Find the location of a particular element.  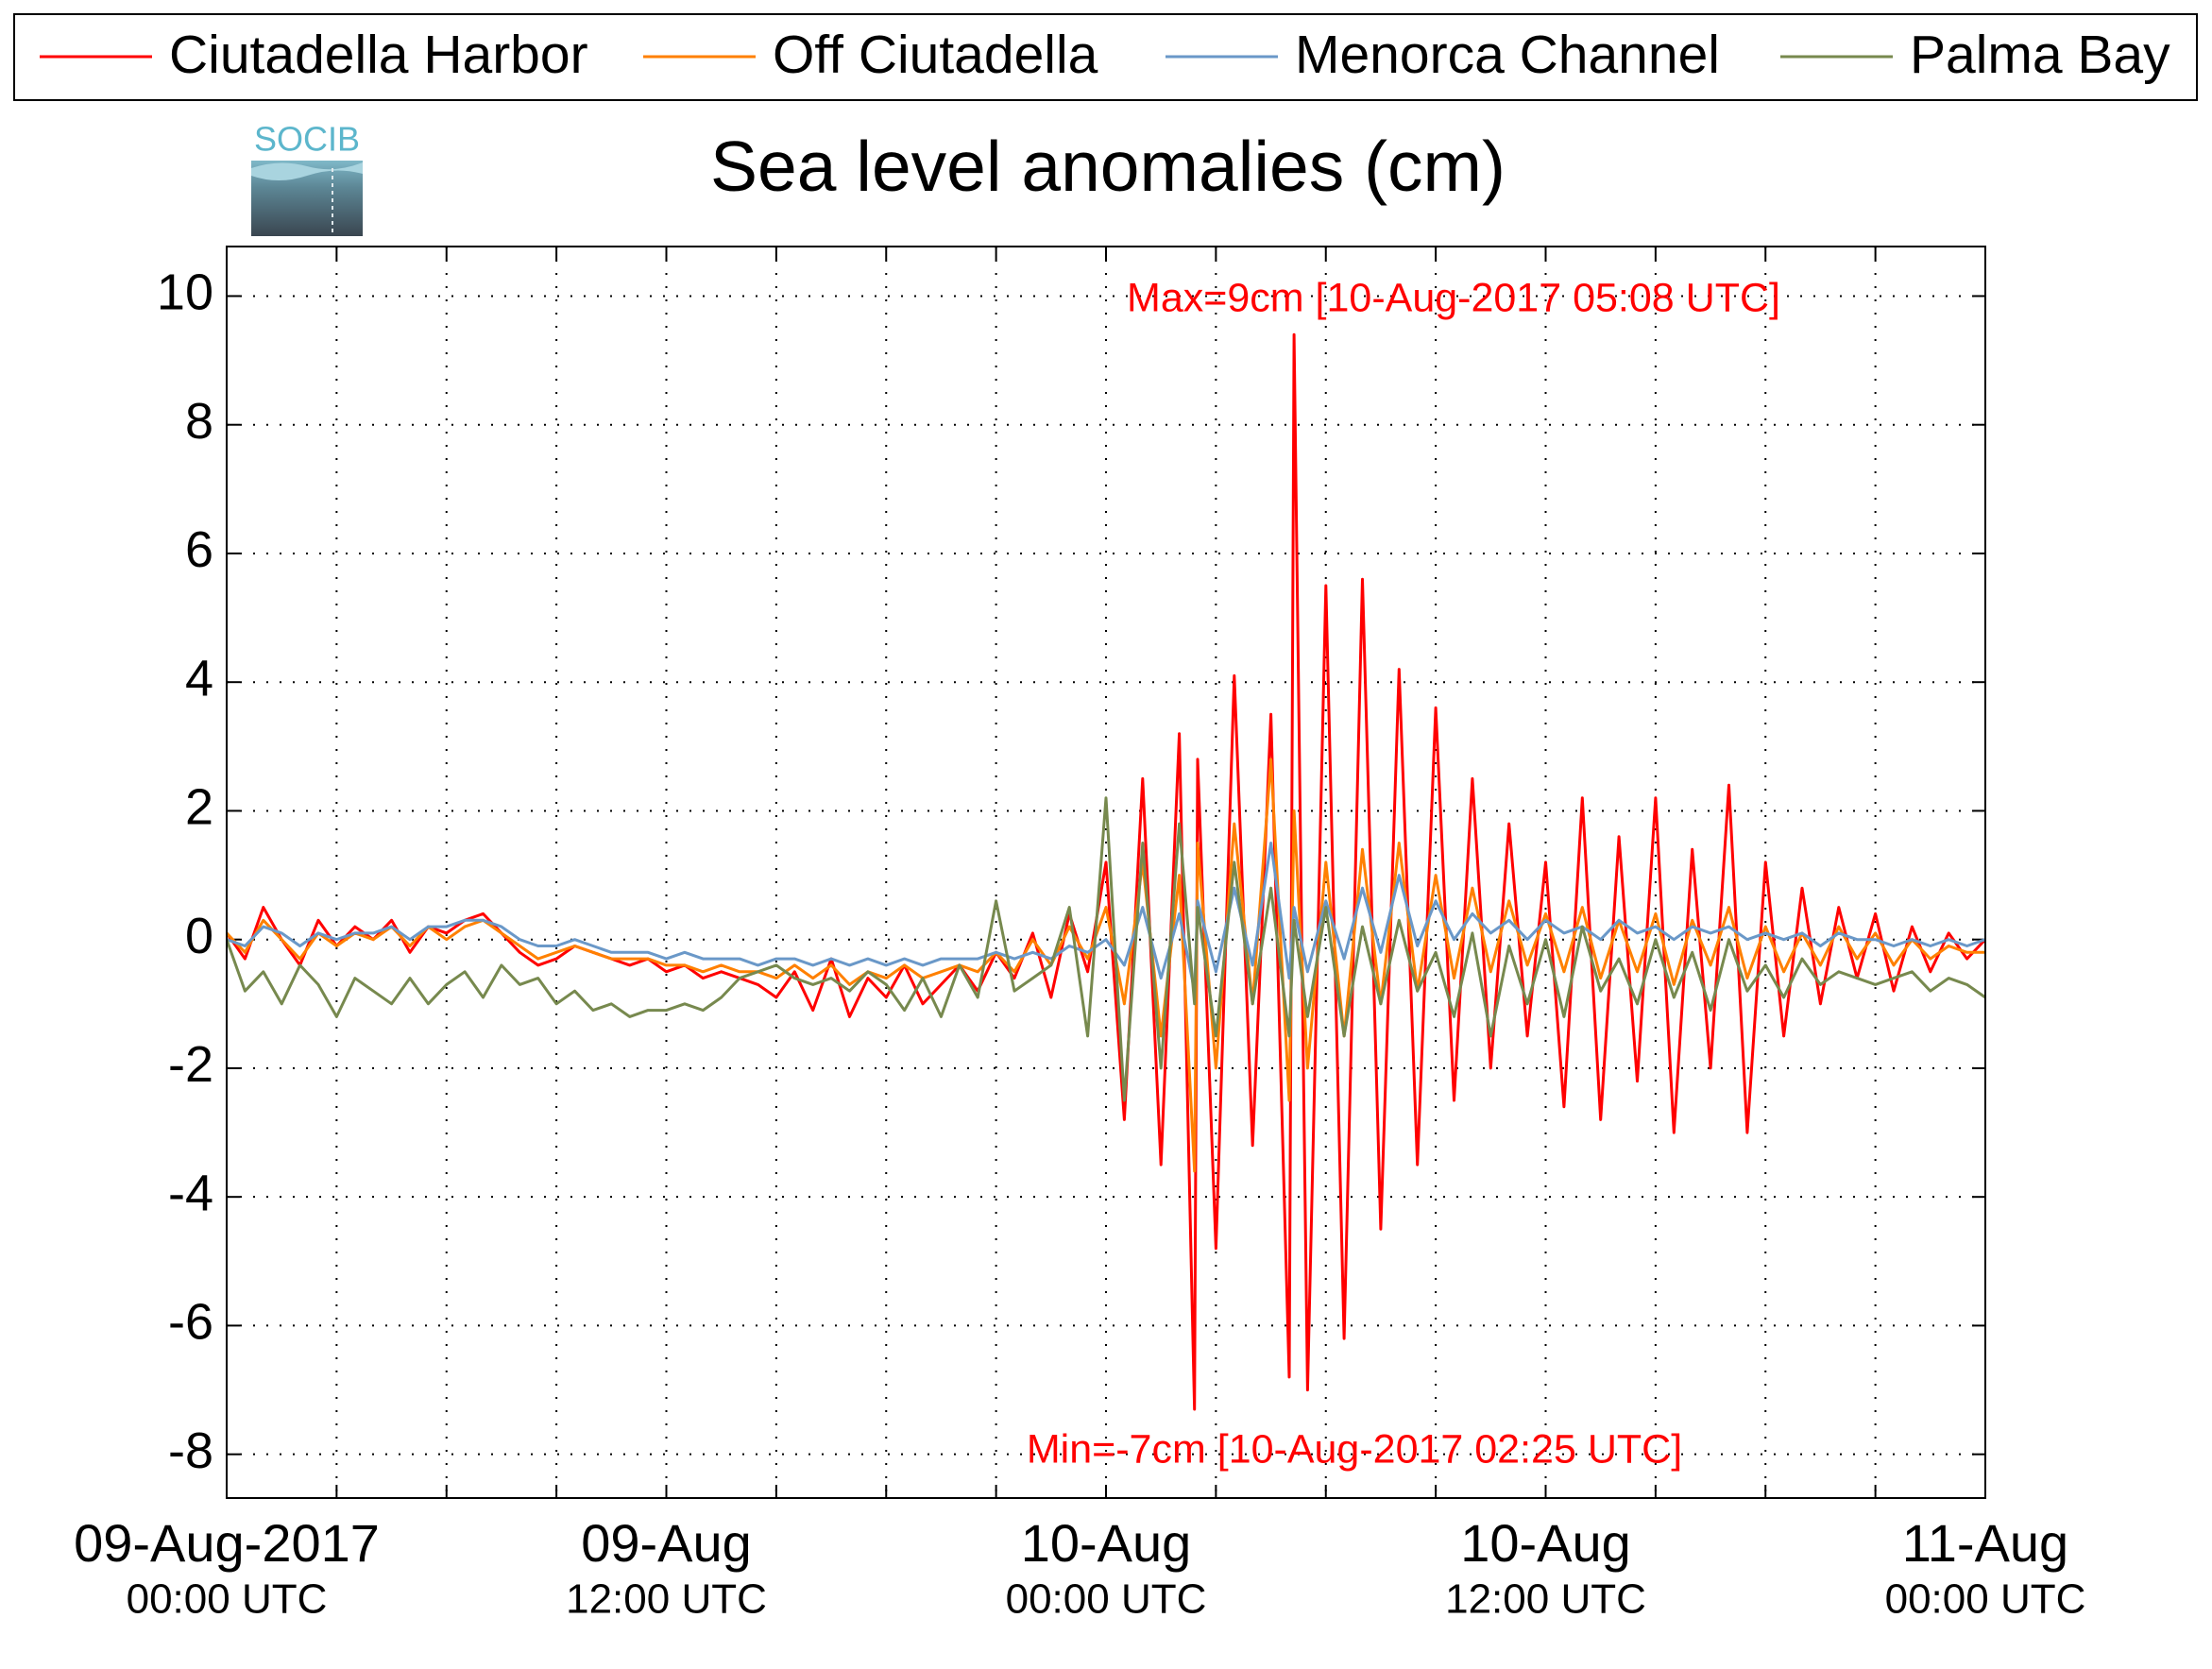

logo: SOCIB is located at coordinates (307, 178).